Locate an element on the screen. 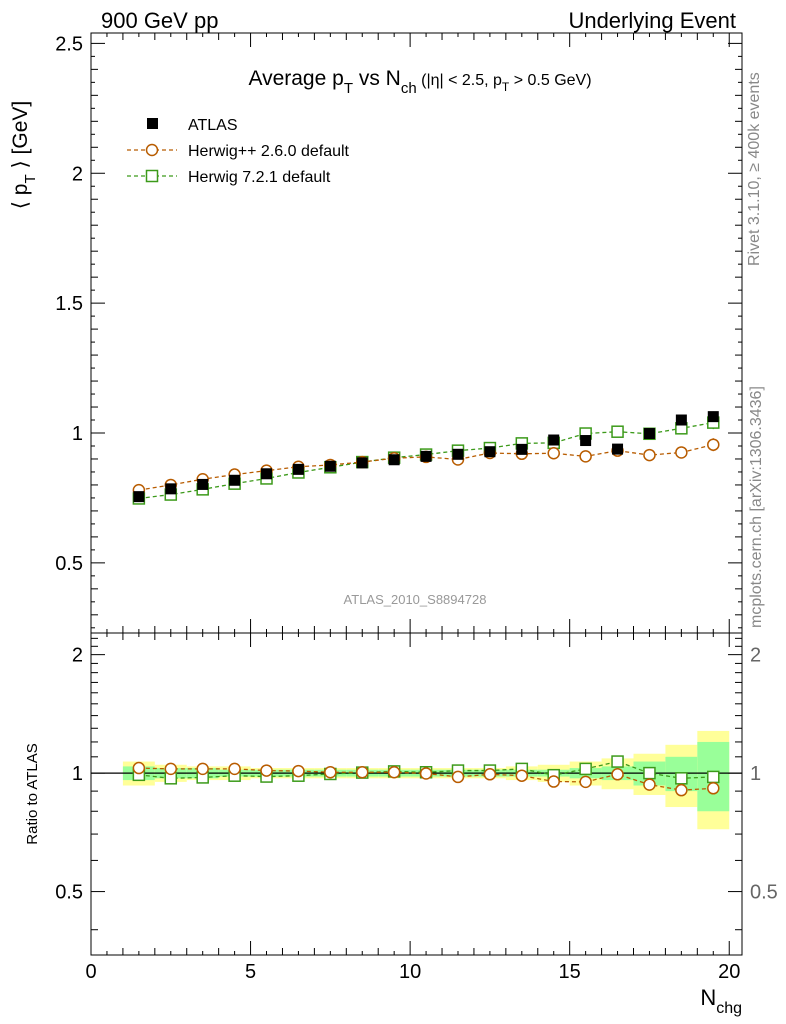  rivet-version-label: Rivet 3.1.10, ≥ 400k events is located at coordinates (754, 169).